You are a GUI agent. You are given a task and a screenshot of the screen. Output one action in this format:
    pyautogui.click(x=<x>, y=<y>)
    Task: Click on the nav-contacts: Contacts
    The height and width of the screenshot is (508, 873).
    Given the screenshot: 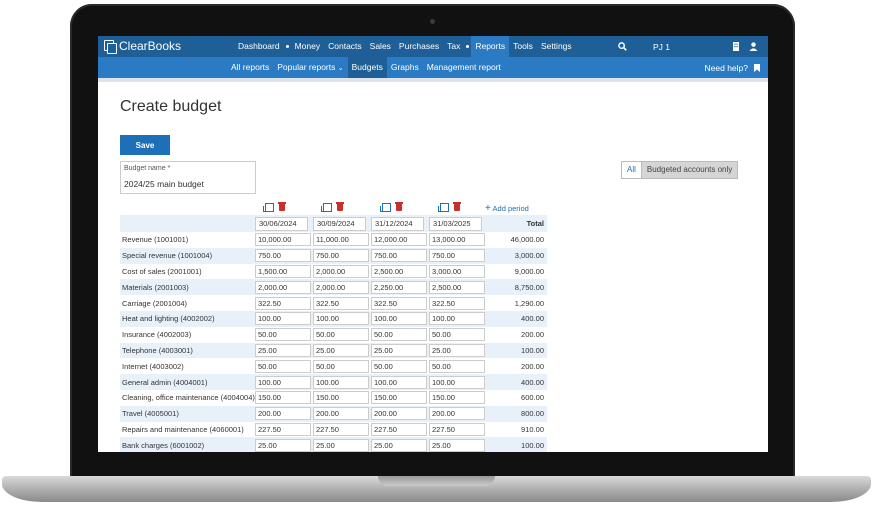 What is the action you would take?
    pyautogui.click(x=345, y=46)
    